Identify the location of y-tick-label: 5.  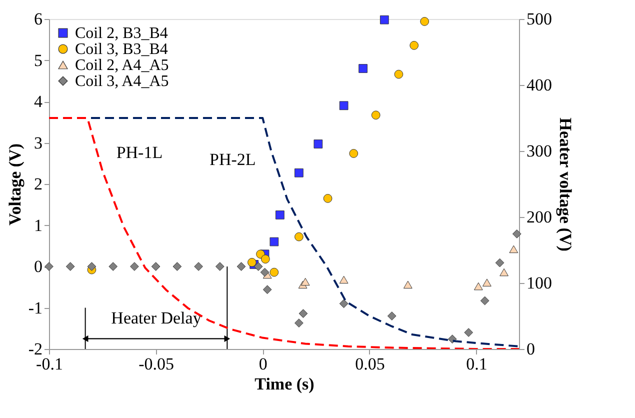
(38, 60).